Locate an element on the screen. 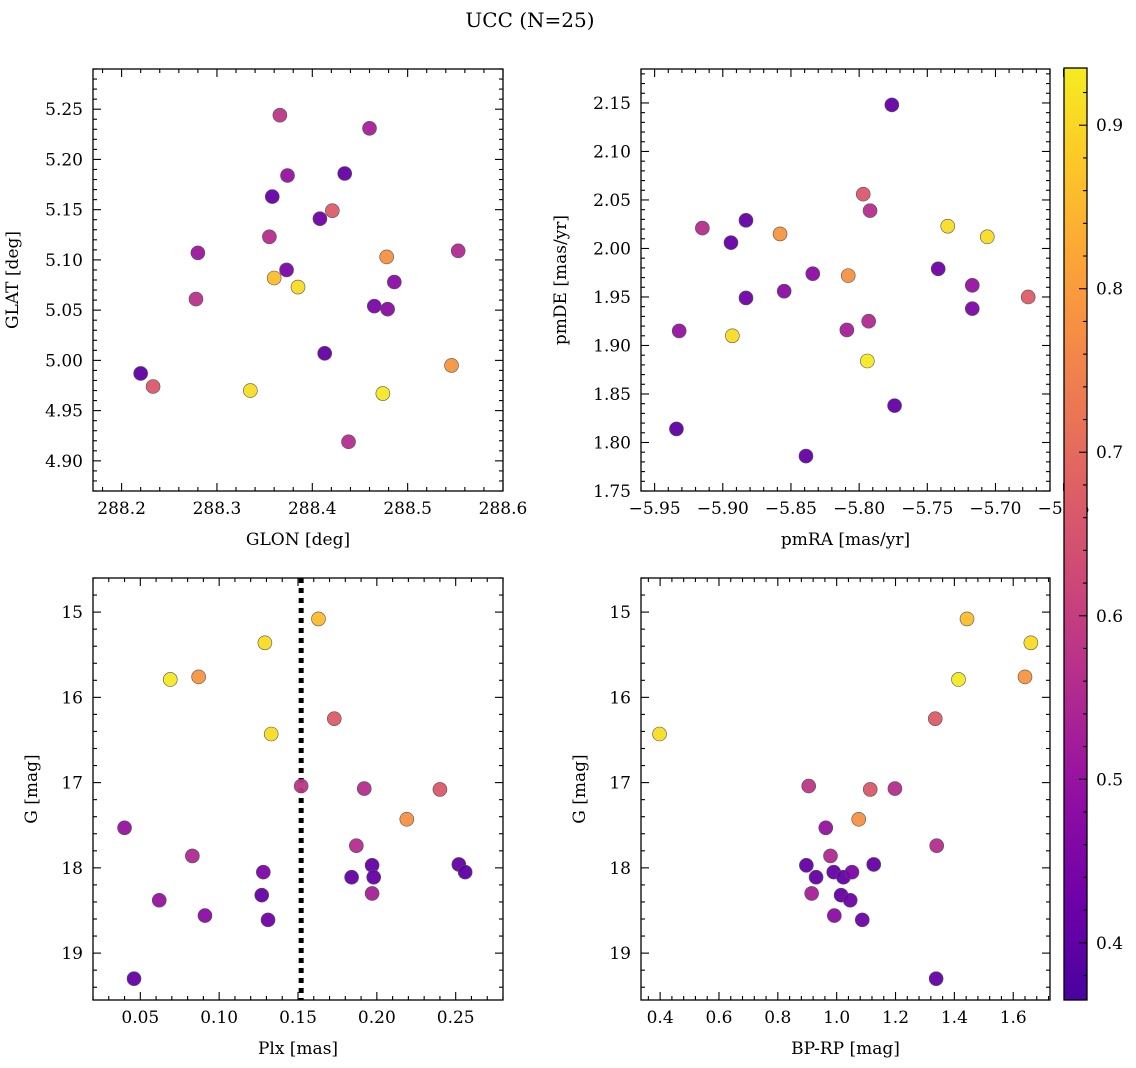 The image size is (1136, 1068). y-tick-label: 18 is located at coordinates (620, 869).